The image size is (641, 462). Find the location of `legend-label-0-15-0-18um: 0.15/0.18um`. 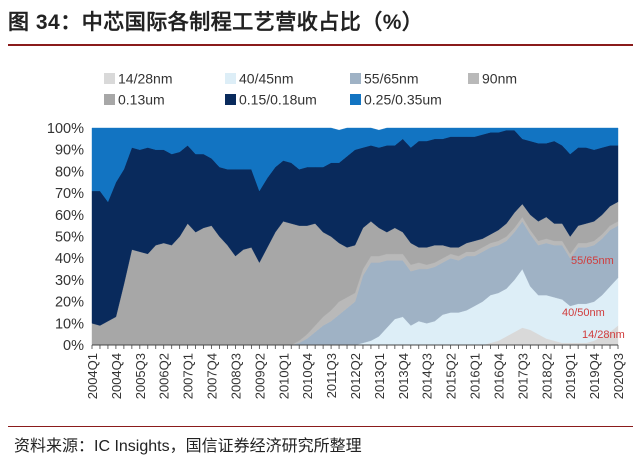

legend-label-0-15-0-18um: 0.15/0.18um is located at coordinates (278, 100).